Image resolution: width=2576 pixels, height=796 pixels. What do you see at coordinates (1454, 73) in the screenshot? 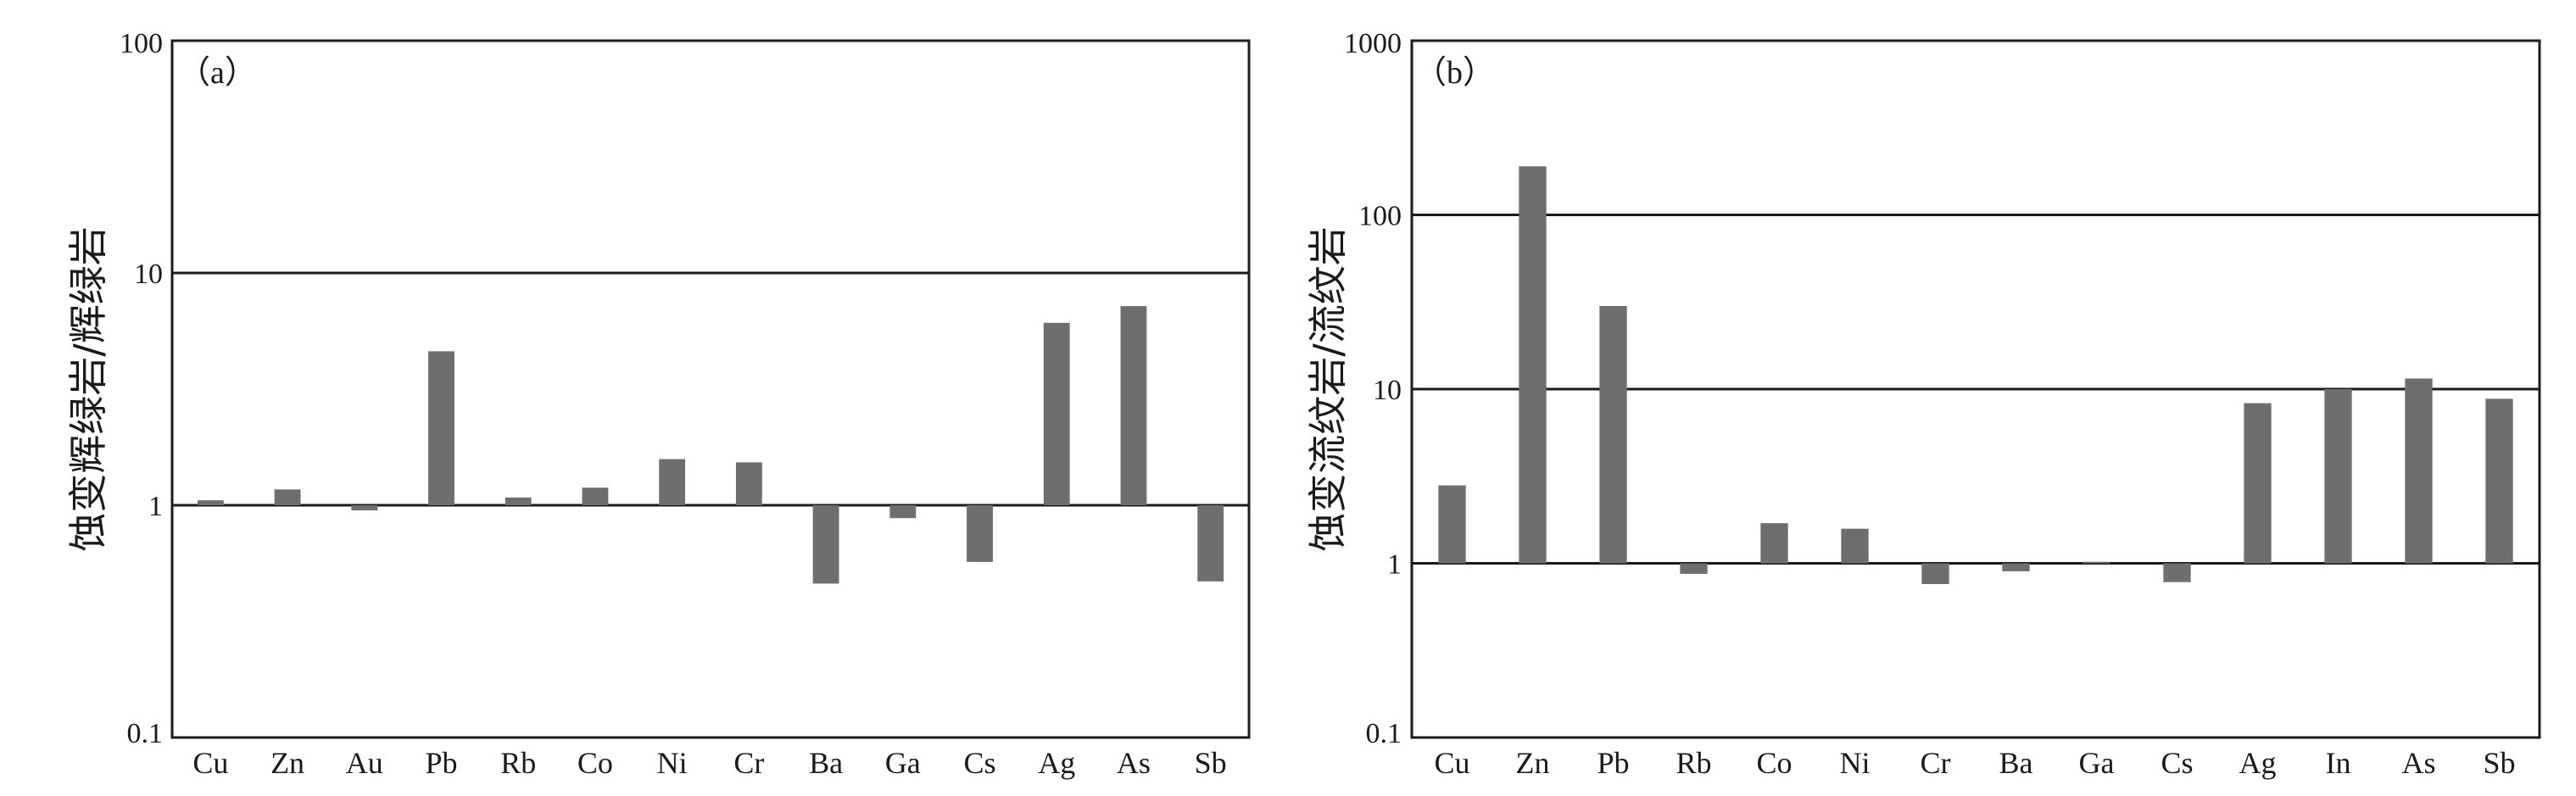
I see `panel-b-label: （b）` at bounding box center [1454, 73].